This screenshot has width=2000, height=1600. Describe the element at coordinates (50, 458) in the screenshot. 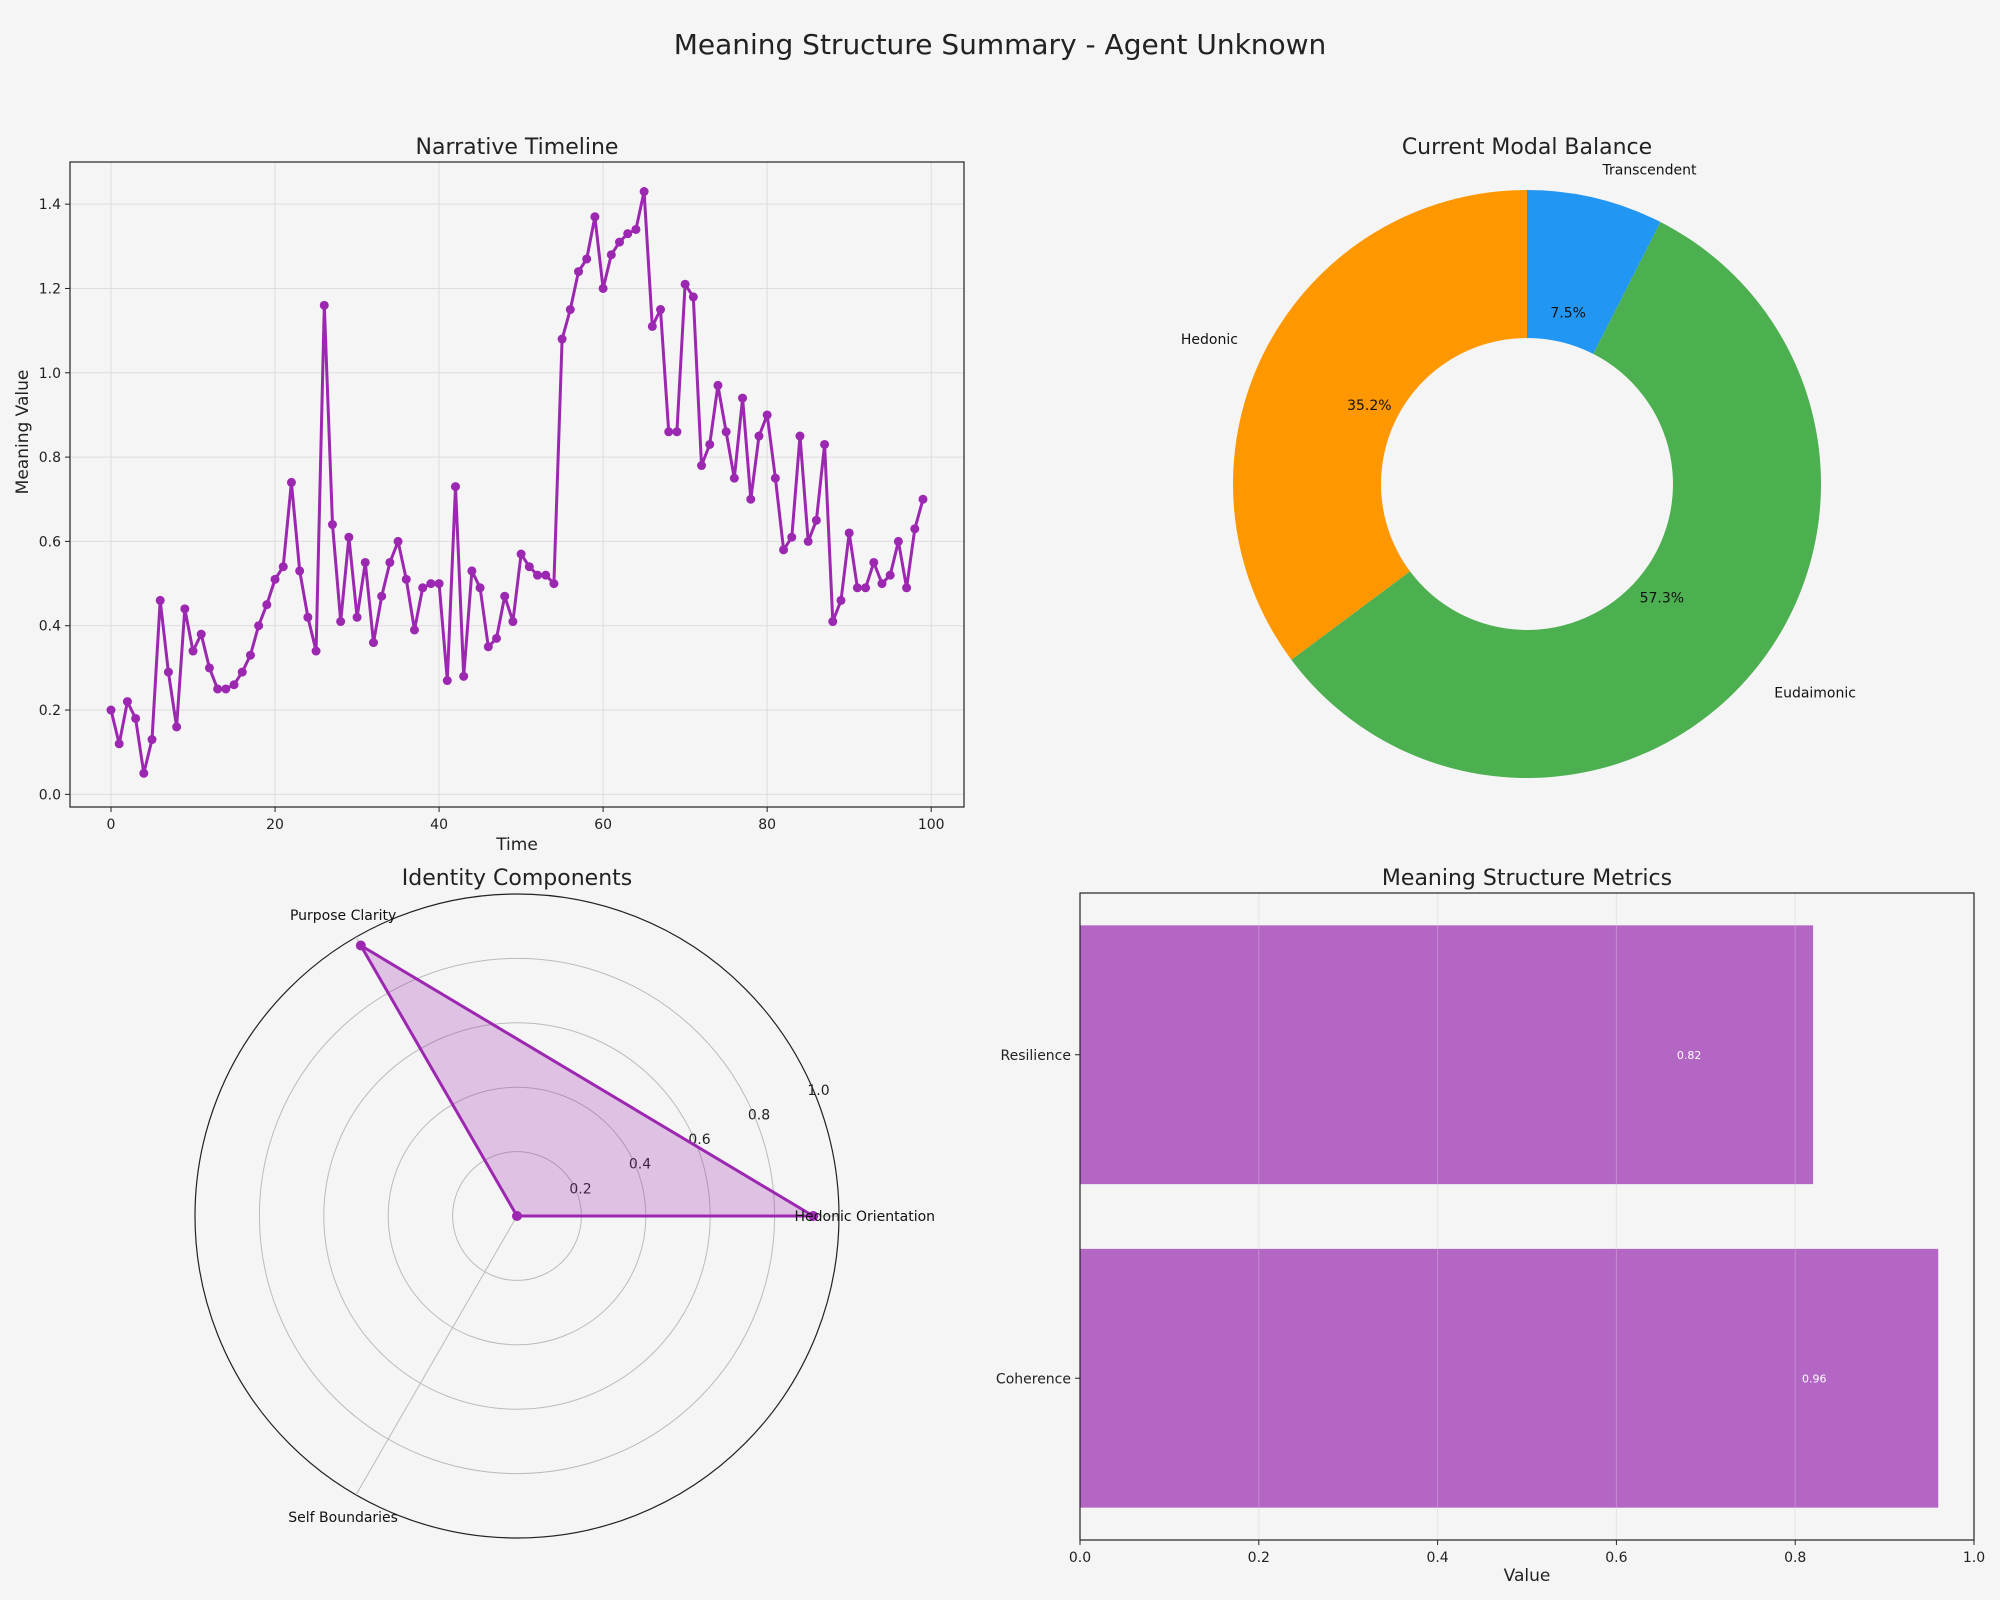

I see `timeline-y-tick-label: 0.8` at that location.